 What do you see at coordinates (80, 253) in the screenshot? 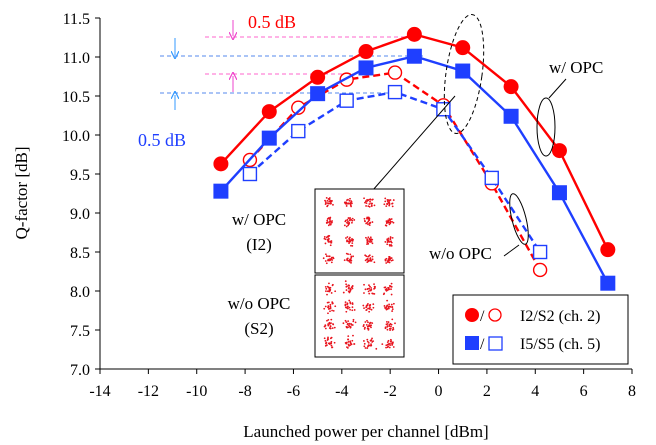
I see `y-tick-label: 8.5` at bounding box center [80, 253].